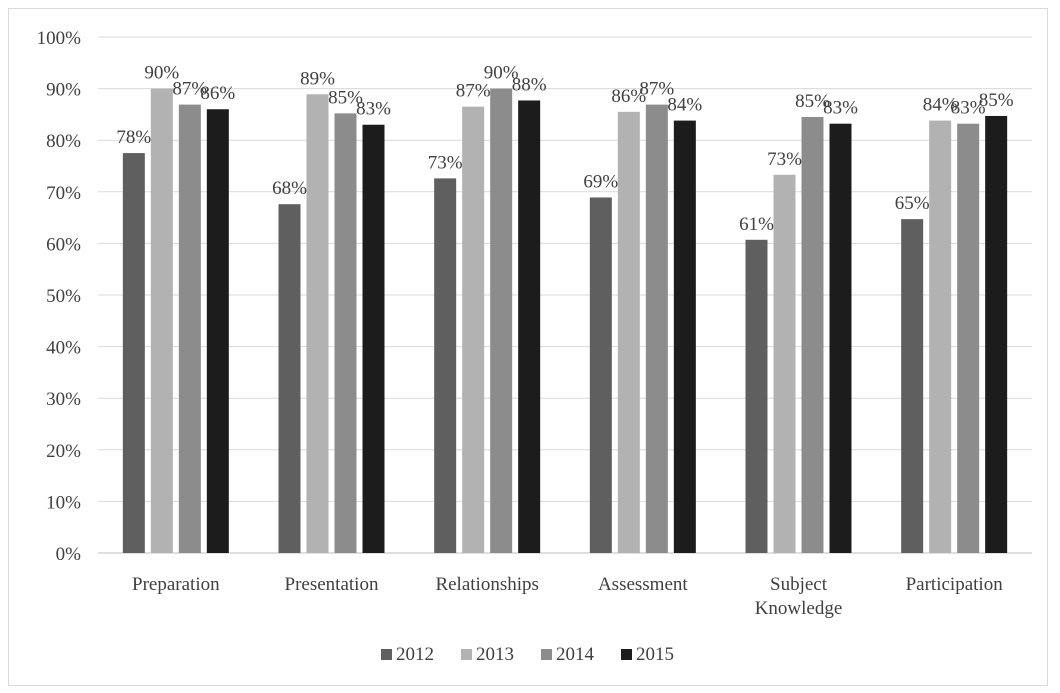 Image resolution: width=1060 pixels, height=693 pixels. I want to click on x-tick-label-line: Preparation, so click(176, 584).